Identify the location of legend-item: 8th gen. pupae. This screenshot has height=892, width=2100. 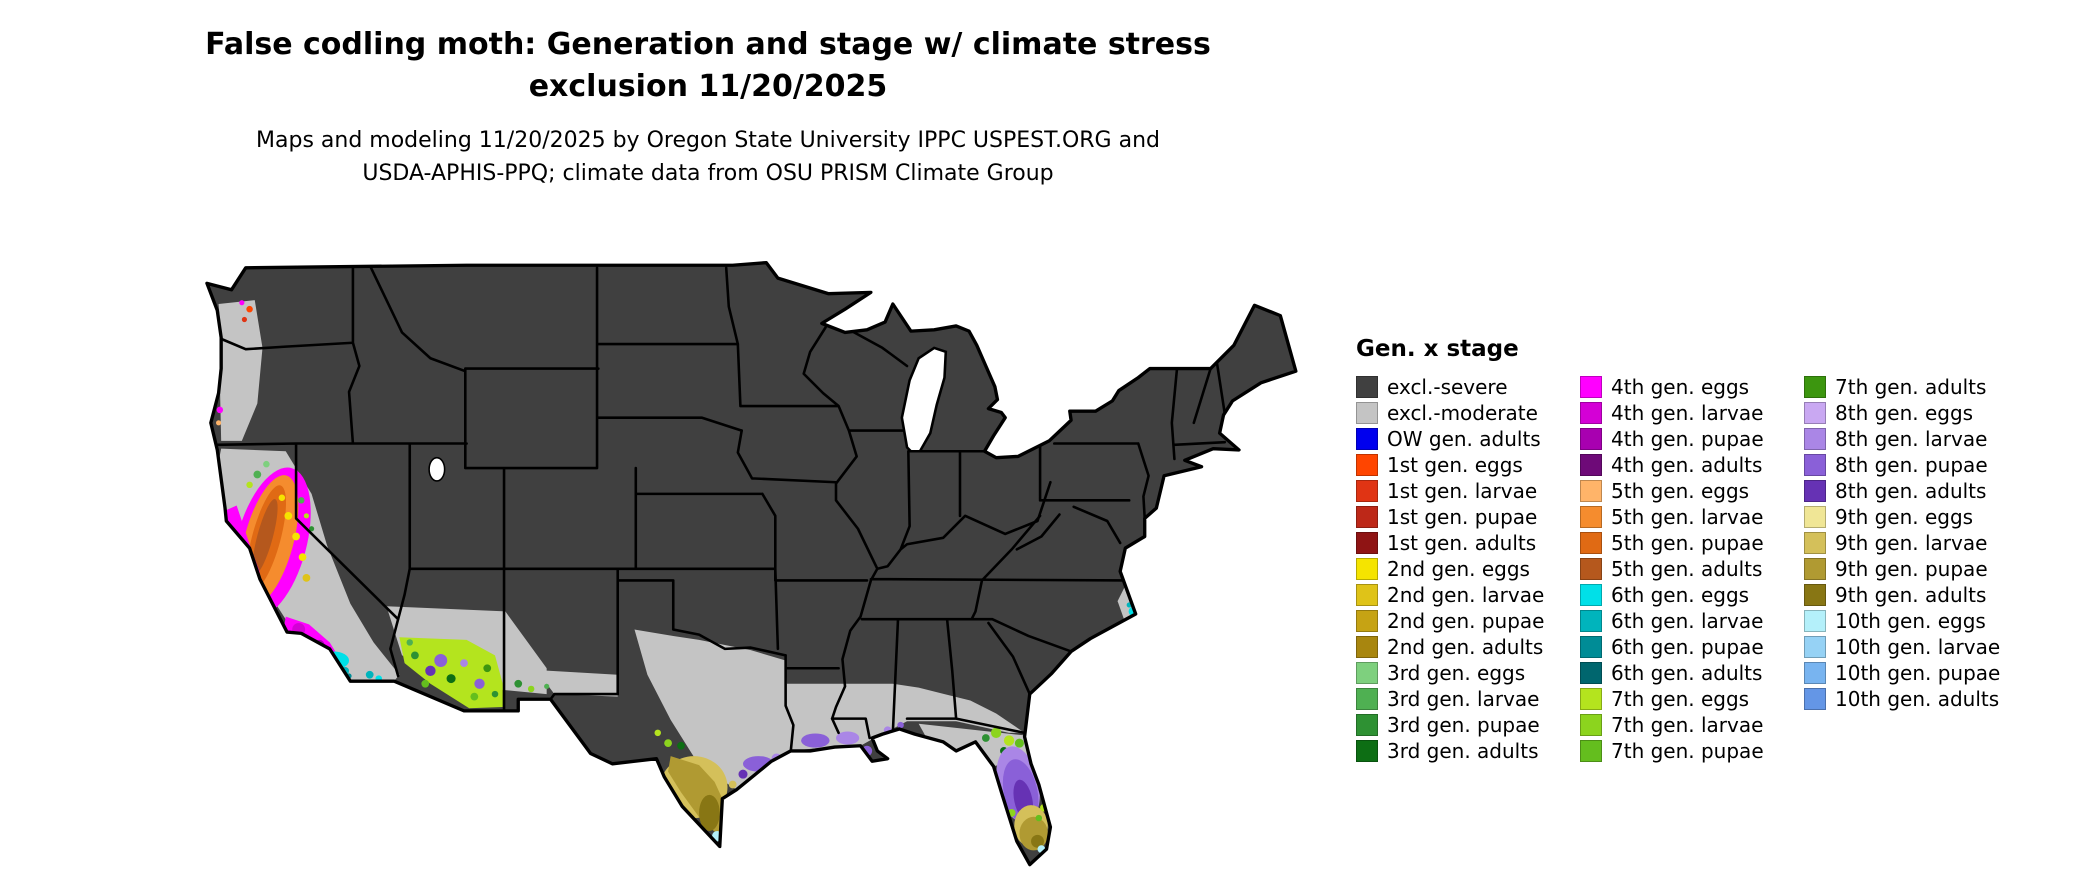
(1910, 465).